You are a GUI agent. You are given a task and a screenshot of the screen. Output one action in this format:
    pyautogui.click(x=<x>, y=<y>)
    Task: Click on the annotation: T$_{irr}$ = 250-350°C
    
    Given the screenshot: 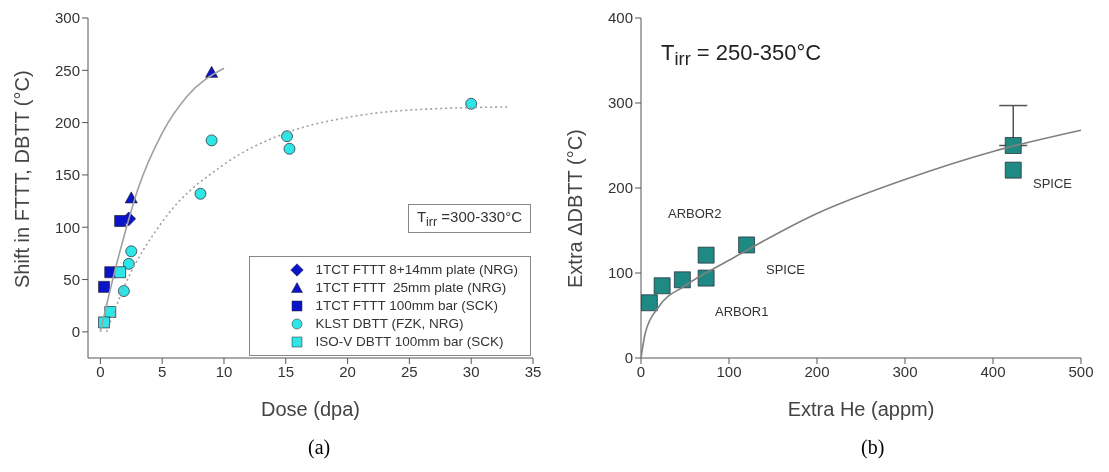 What is the action you would take?
    pyautogui.click(x=741, y=55)
    